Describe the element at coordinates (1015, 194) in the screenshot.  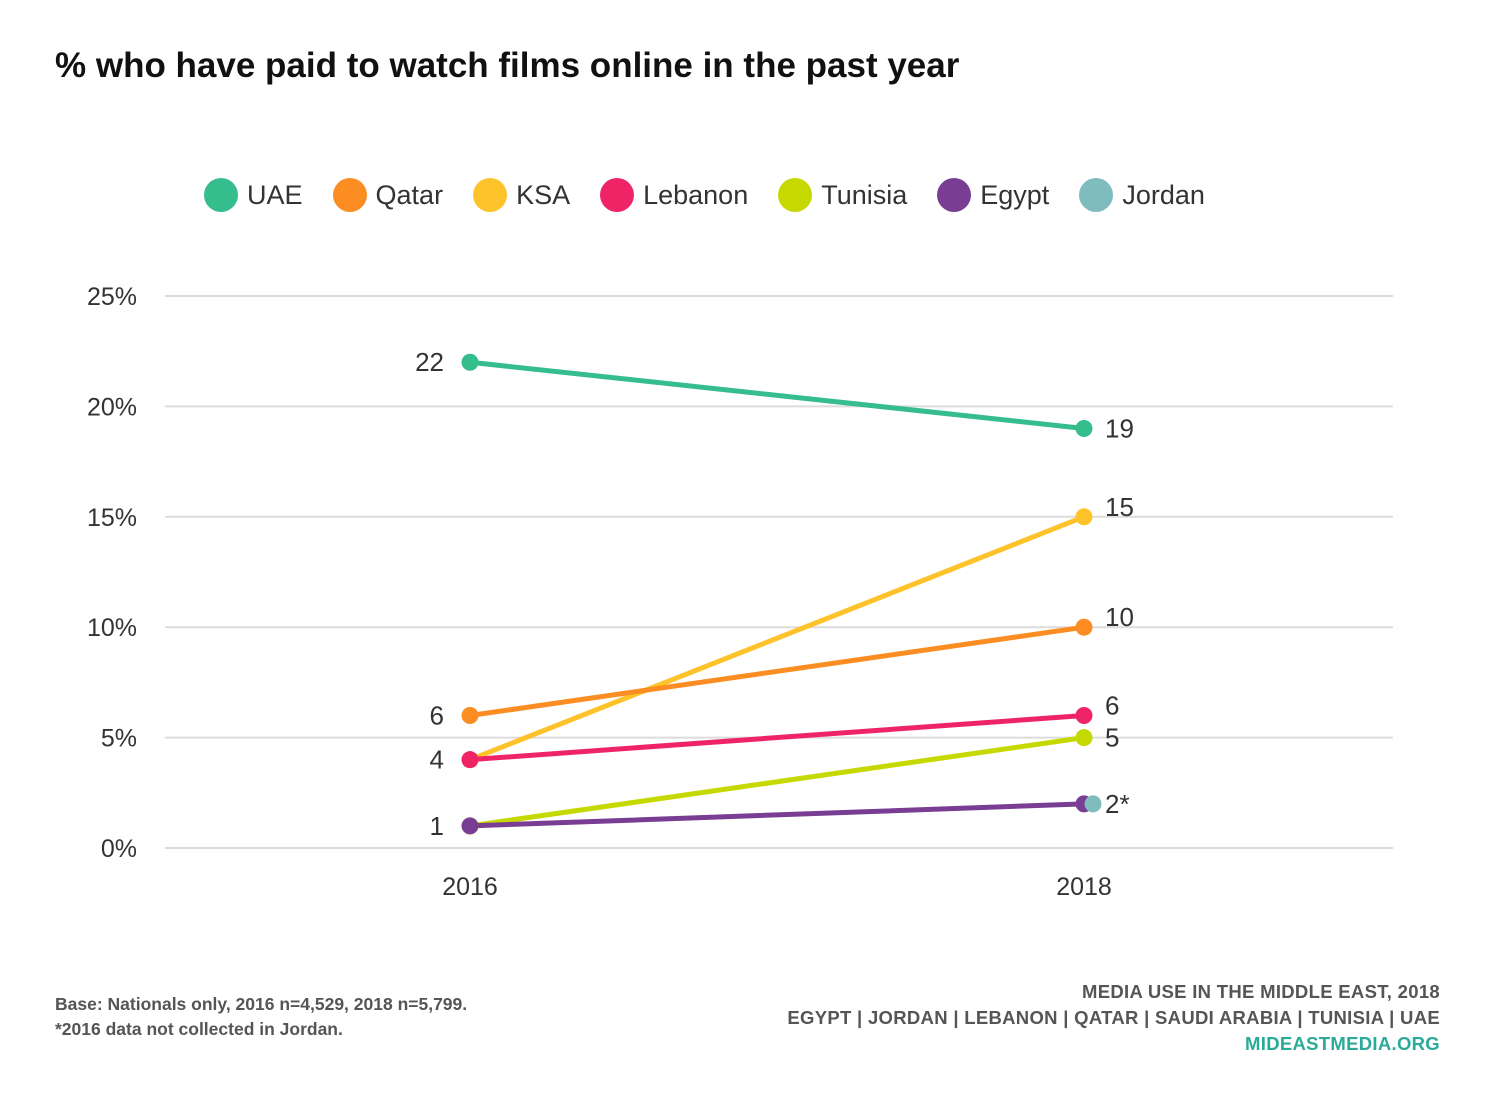
I see `legend-label: Egypt` at that location.